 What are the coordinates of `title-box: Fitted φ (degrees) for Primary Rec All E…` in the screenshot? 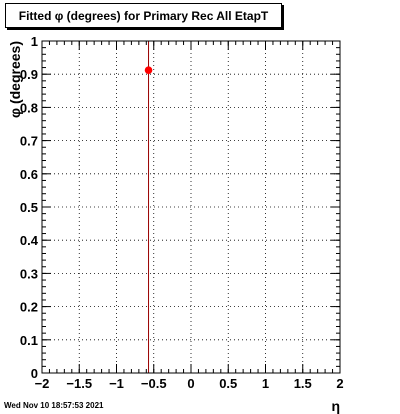 It's located at (143, 15).